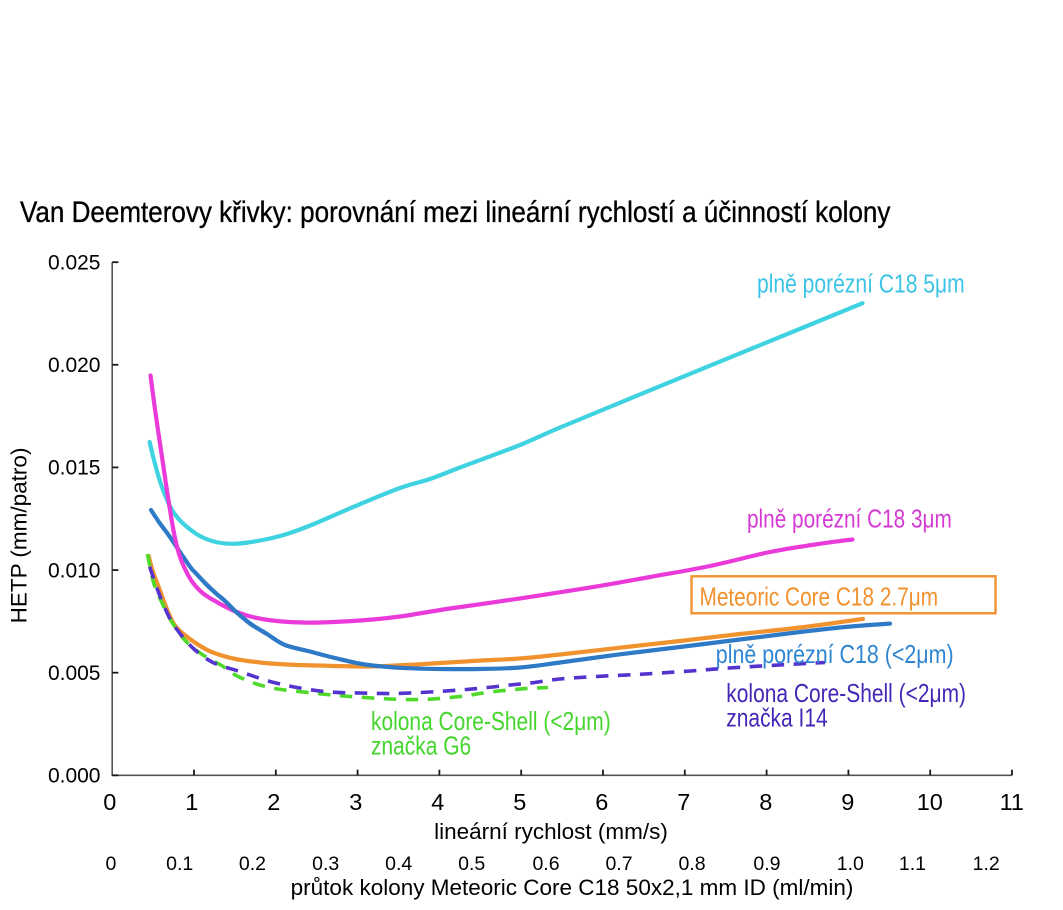 The image size is (1063, 910). I want to click on svg-text: 5, so click(519, 802).